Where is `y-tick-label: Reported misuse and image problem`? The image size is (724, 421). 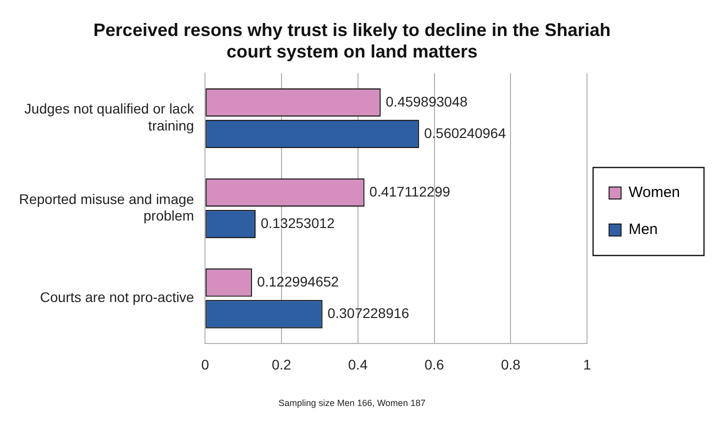
y-tick-label: Reported misuse and image problem is located at coordinates (106, 207).